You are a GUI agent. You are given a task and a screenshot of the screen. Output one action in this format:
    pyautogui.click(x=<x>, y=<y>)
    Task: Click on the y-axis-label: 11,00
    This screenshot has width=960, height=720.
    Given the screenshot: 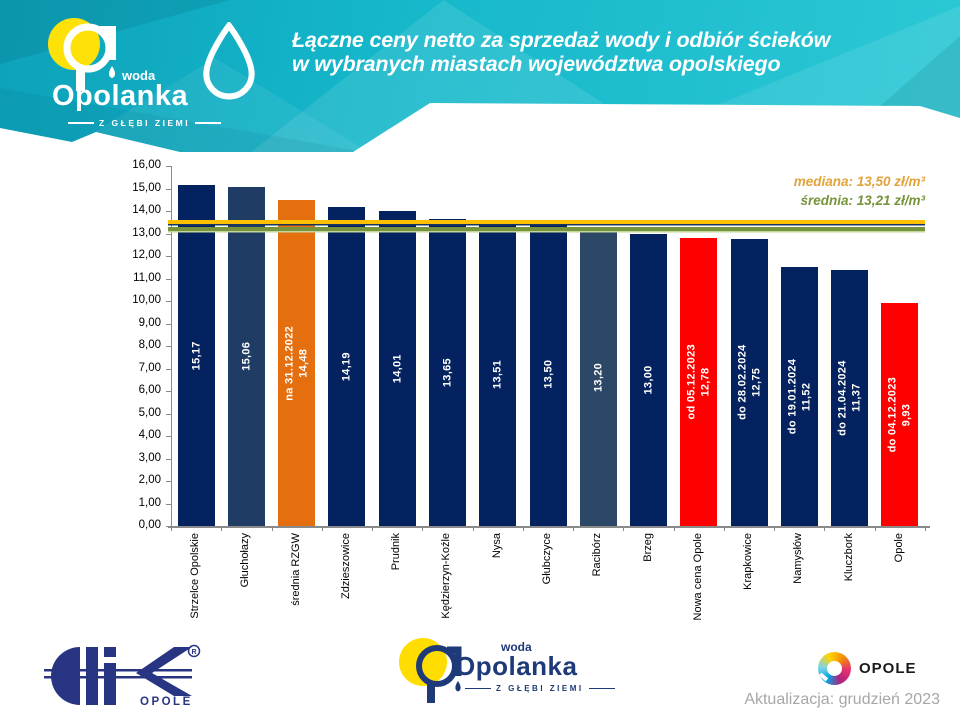 What is the action you would take?
    pyautogui.click(x=147, y=277)
    